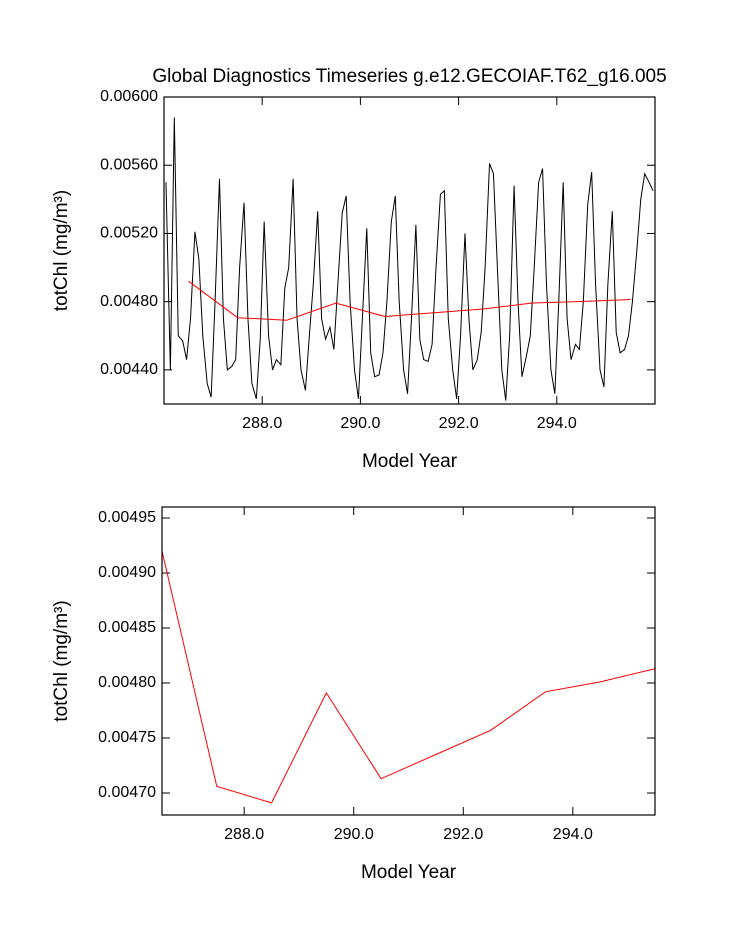 This screenshot has height=945, width=733. Describe the element at coordinates (127, 792) in the screenshot. I see `y-tick-label: 0.00470` at that location.